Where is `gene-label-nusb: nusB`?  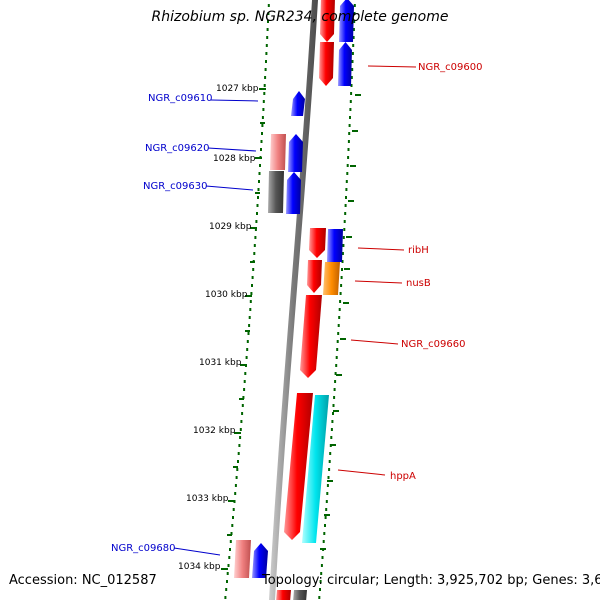 gene-label-nusb: nusB is located at coordinates (418, 283).